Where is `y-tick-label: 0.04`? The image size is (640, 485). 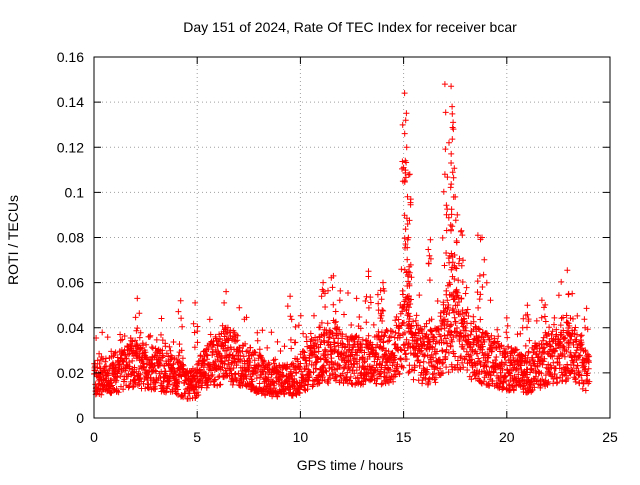
y-tick-label: 0.04 is located at coordinates (70, 328).